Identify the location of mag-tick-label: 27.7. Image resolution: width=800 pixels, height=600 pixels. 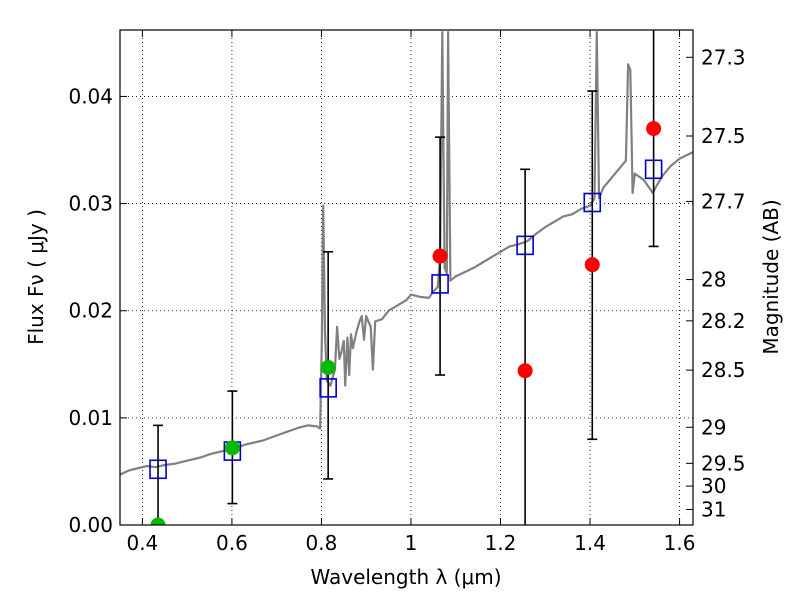
(723, 201).